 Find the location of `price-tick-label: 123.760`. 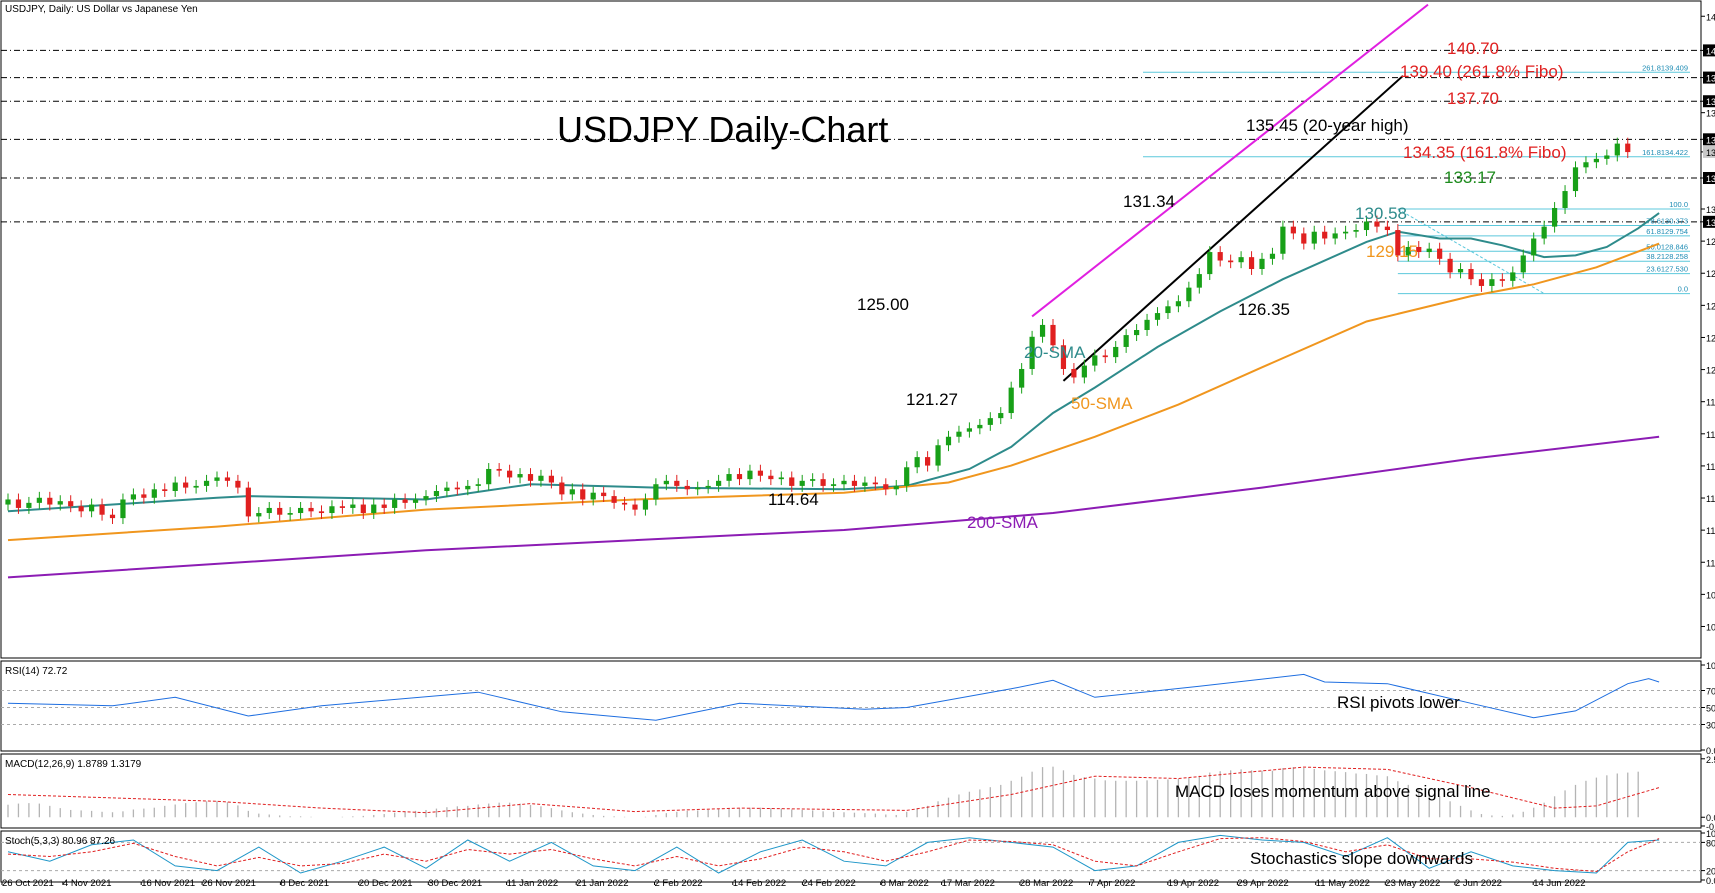

price-tick-label: 123.760 is located at coordinates (1710, 338).